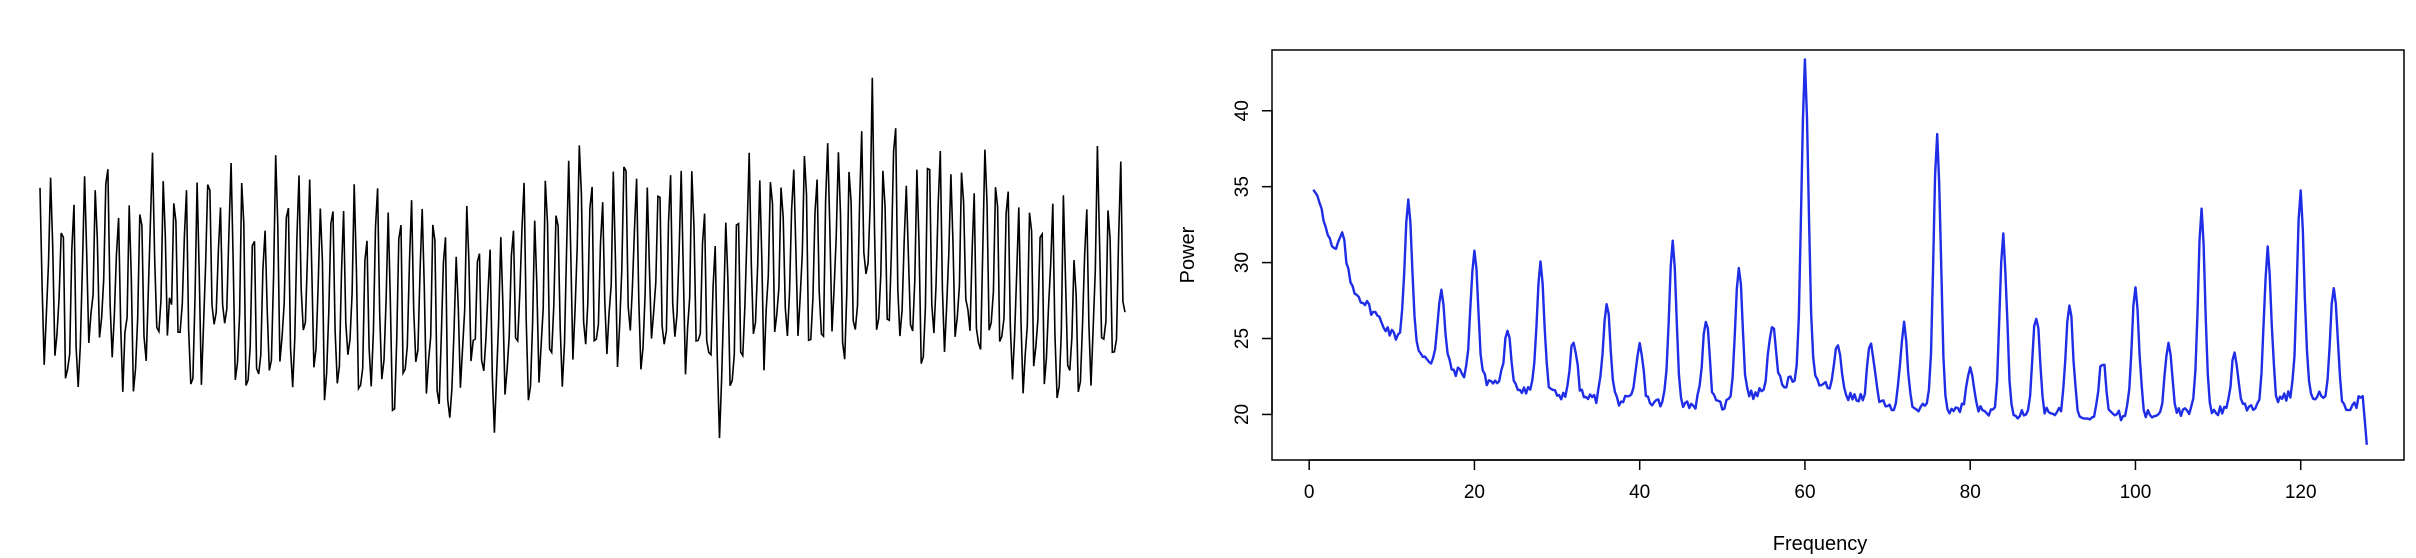  I want to click on x-tick-label: 120, so click(2301, 492).